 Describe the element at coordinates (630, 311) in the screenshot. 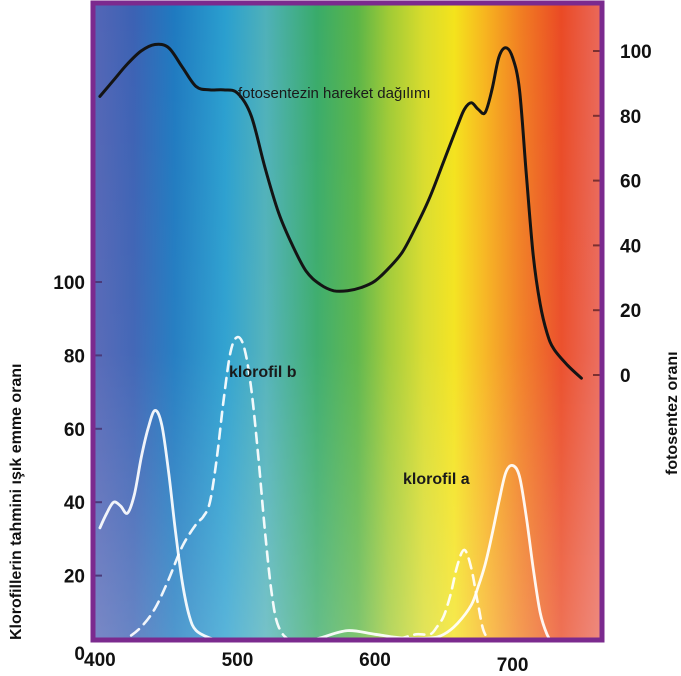

I see `right-tick-label-20: 20` at that location.